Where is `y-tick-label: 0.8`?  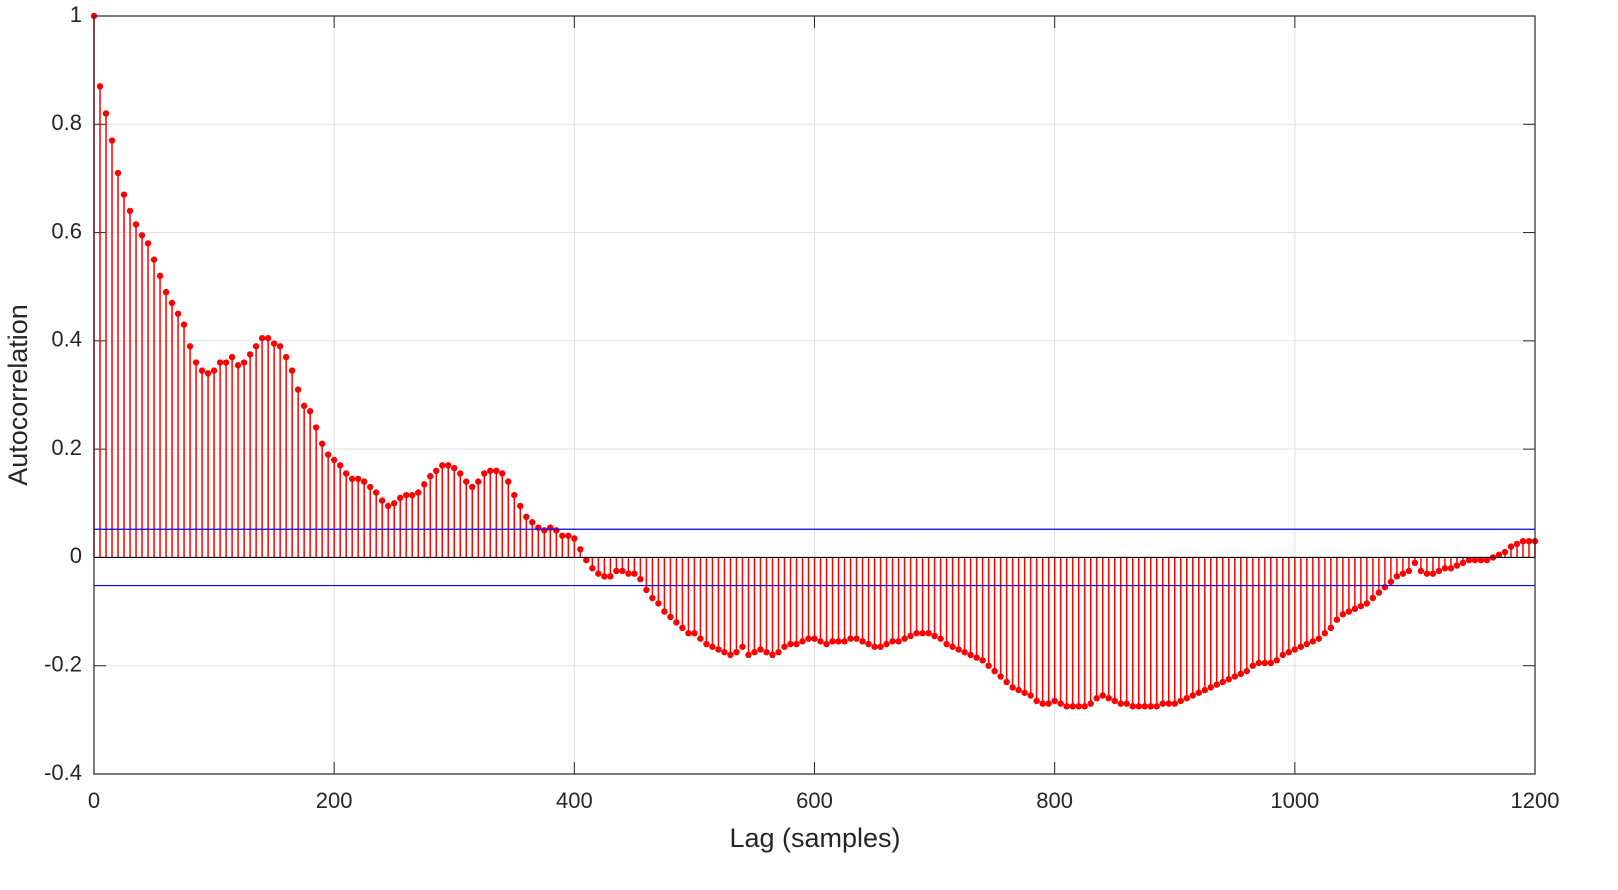 y-tick-label: 0.8 is located at coordinates (66, 122).